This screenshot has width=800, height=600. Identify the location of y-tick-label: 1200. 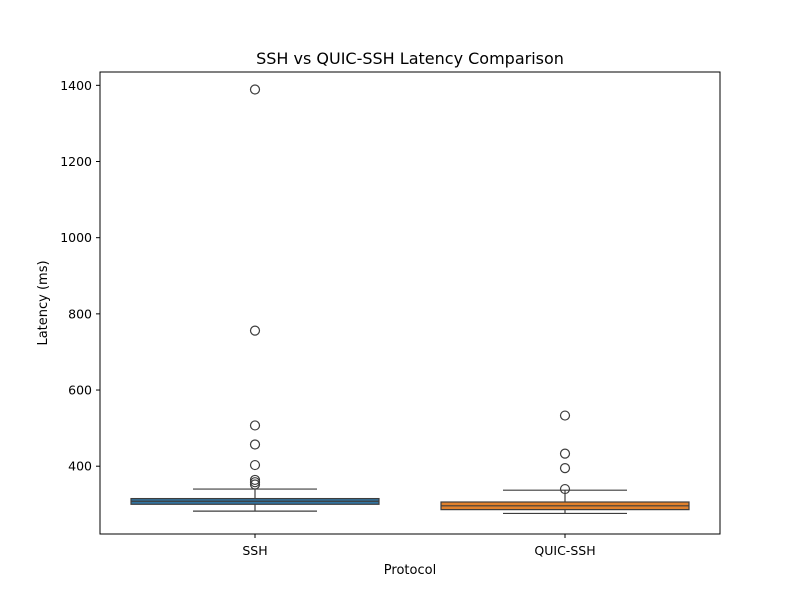
(76, 161).